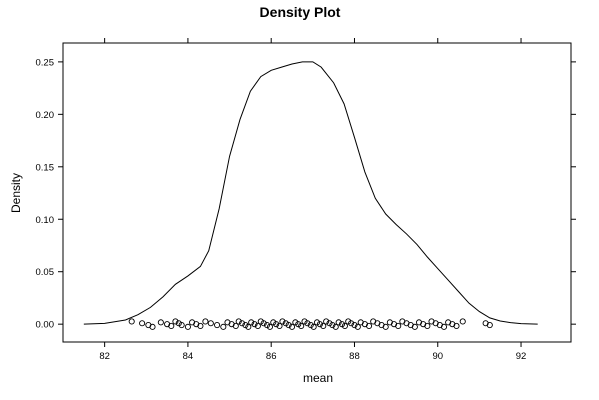  I want to click on y-tick-label: 0.10, so click(45, 220).